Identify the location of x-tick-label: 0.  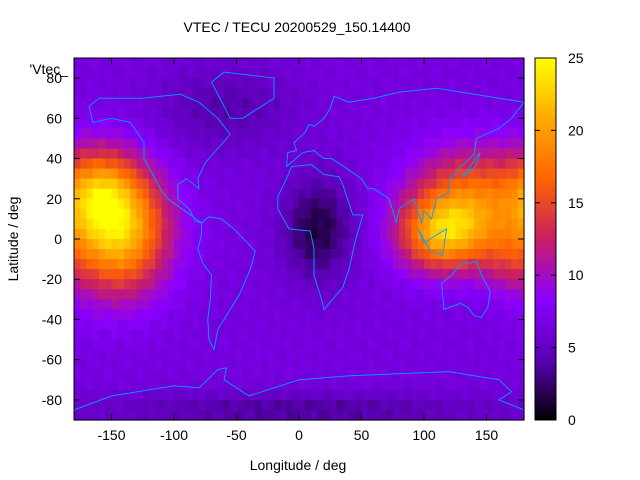
(299, 435).